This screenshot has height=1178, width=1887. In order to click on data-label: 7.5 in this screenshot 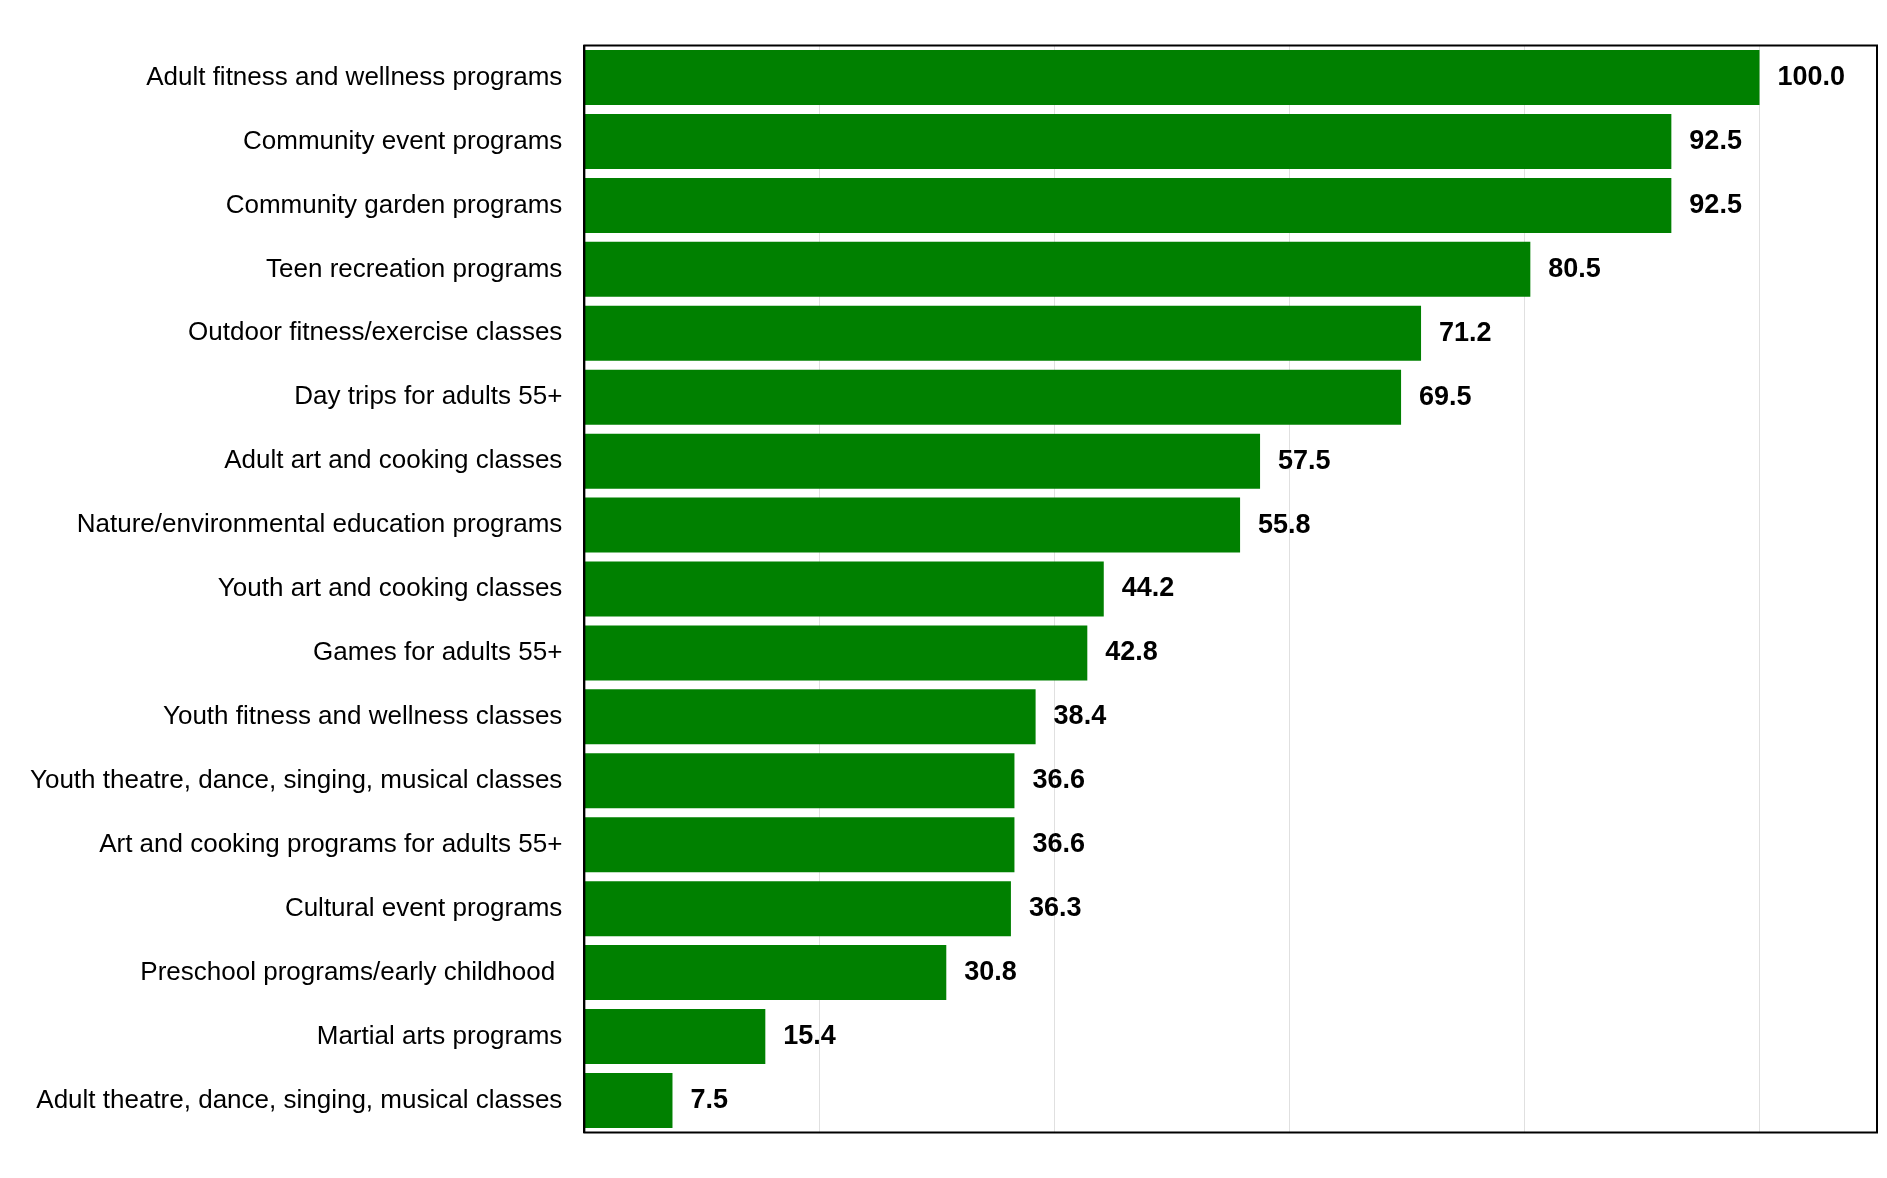, I will do `click(709, 1098)`.